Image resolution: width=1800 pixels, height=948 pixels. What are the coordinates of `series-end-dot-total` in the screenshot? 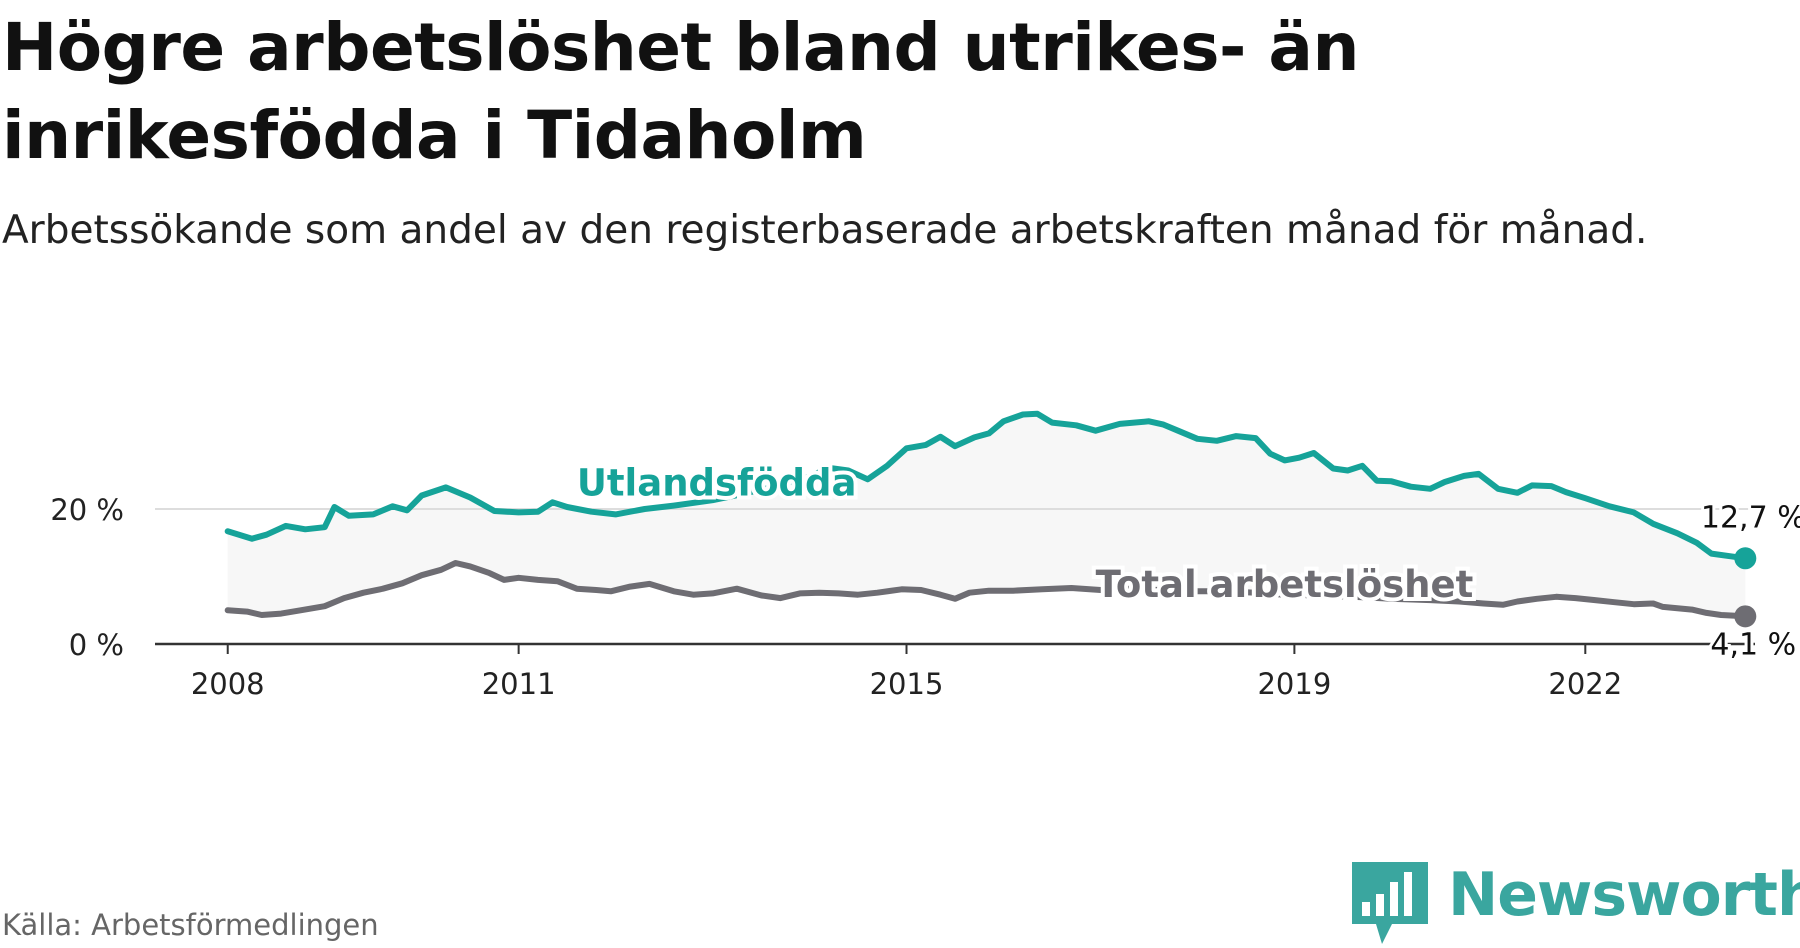 It's located at (1745, 616).